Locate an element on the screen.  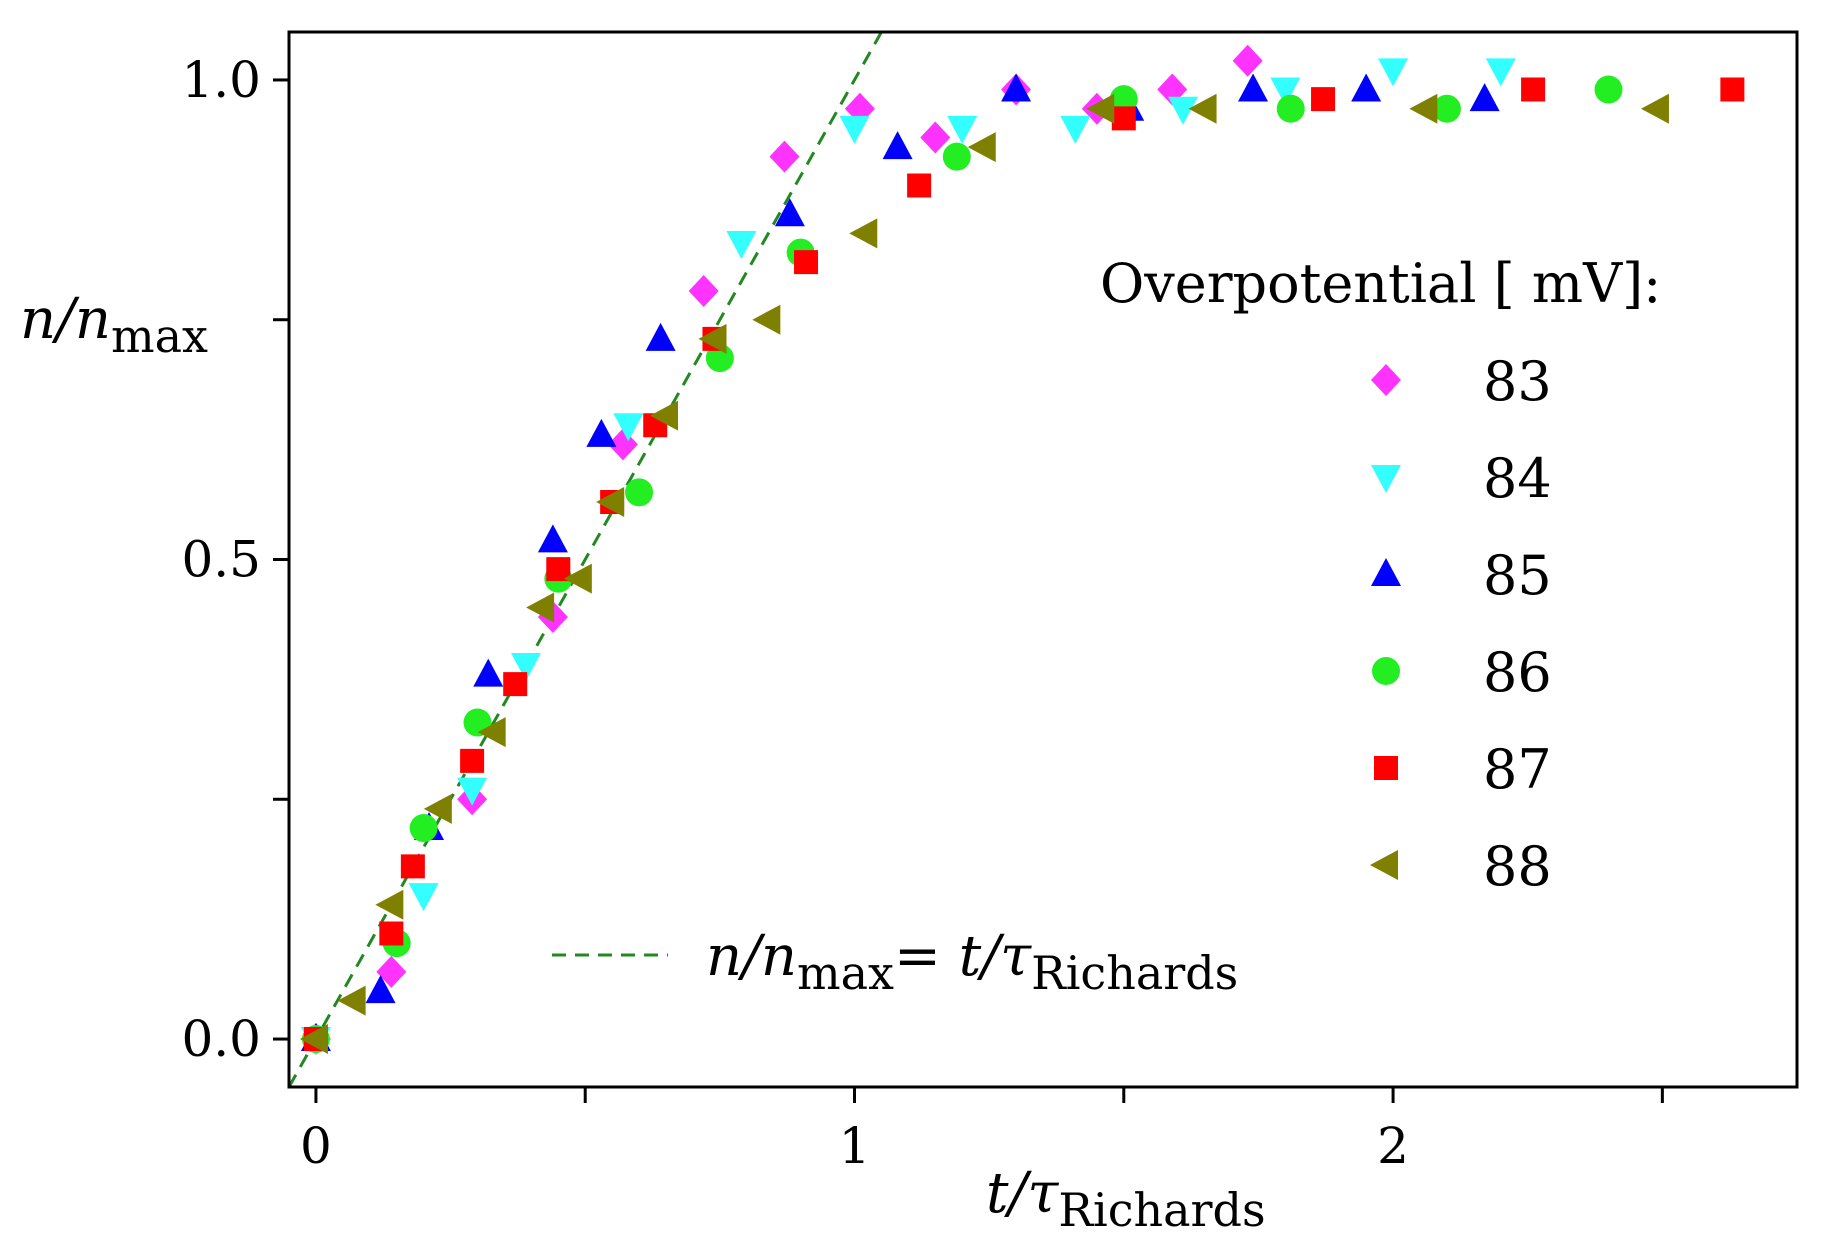
legend-label-88: 88 is located at coordinates (1517, 866).